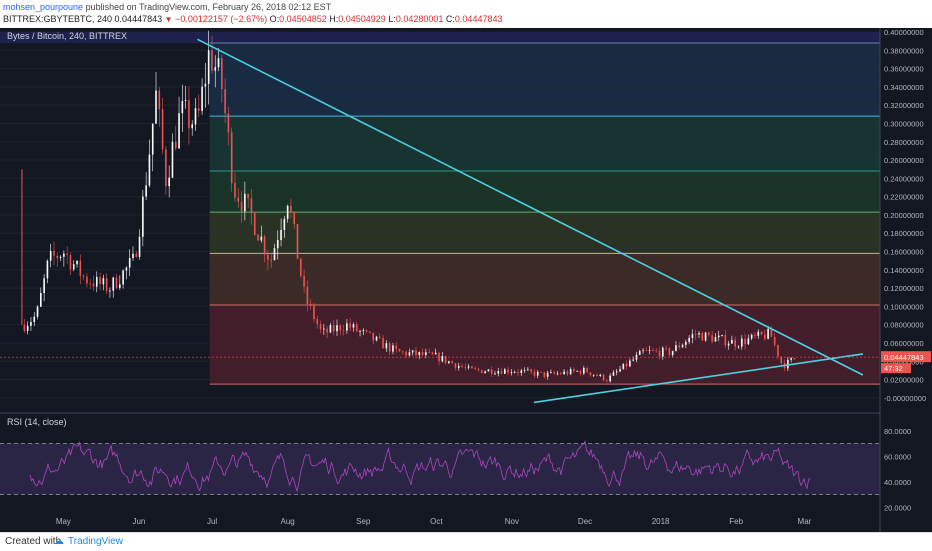 This screenshot has width=932, height=551. I want to click on price-tick-label: 0.26000000, so click(904, 160).